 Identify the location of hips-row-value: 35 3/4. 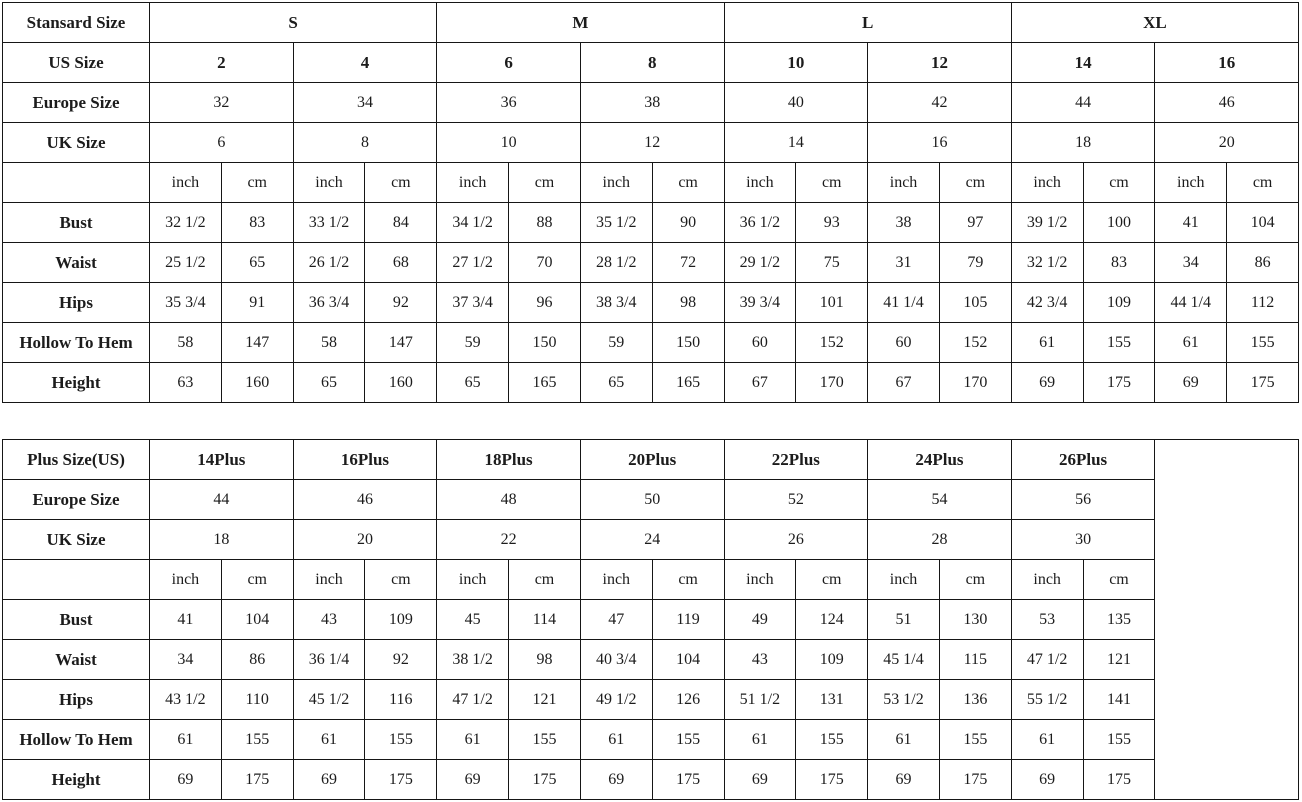
(185, 302).